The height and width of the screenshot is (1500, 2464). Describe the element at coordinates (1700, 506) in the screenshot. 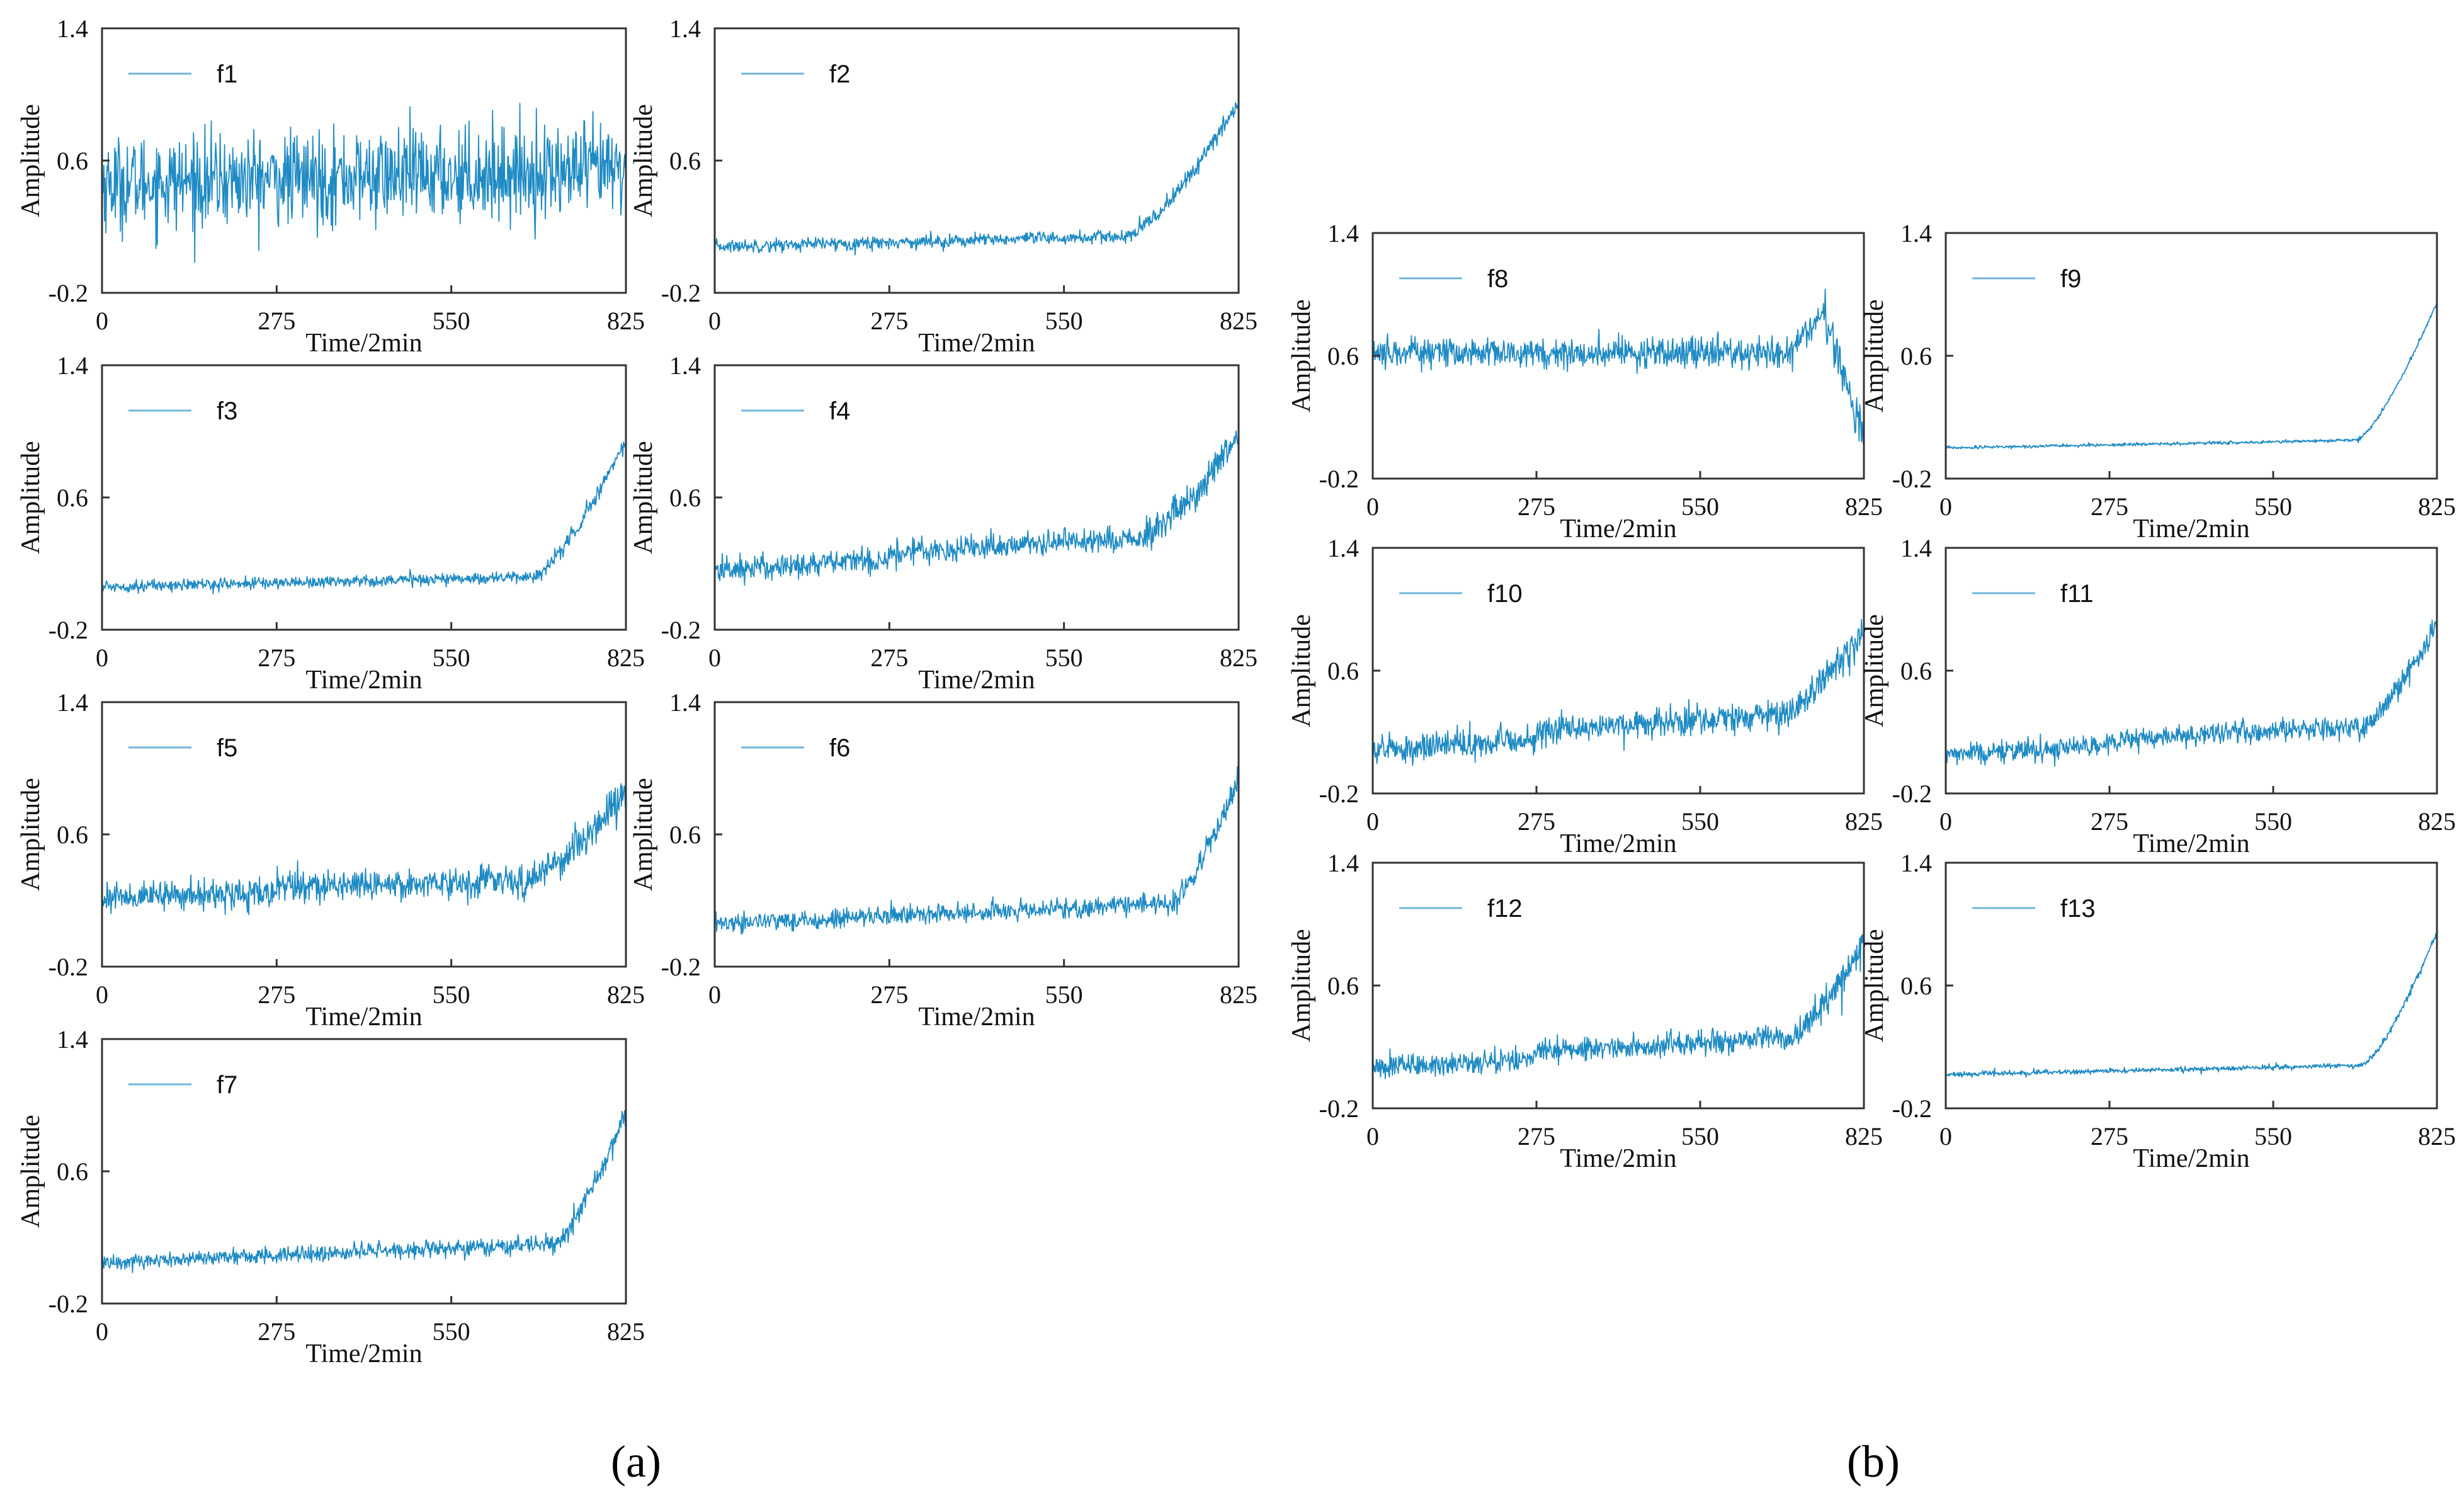

I see `x-tick-label-f8-550: 550` at that location.